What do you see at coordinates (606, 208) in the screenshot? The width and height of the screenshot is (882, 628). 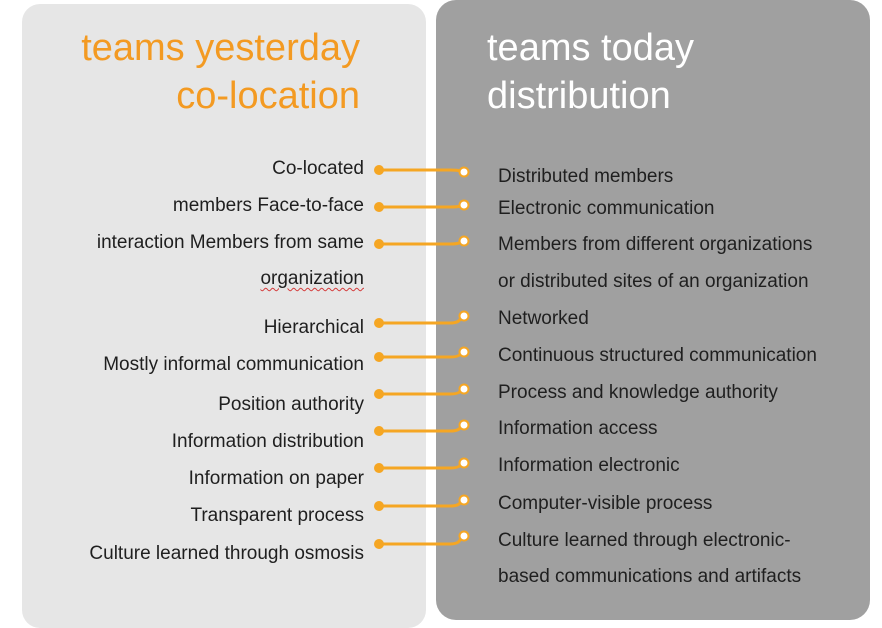 I see `right-item-electronic-communication: Electronic communication` at bounding box center [606, 208].